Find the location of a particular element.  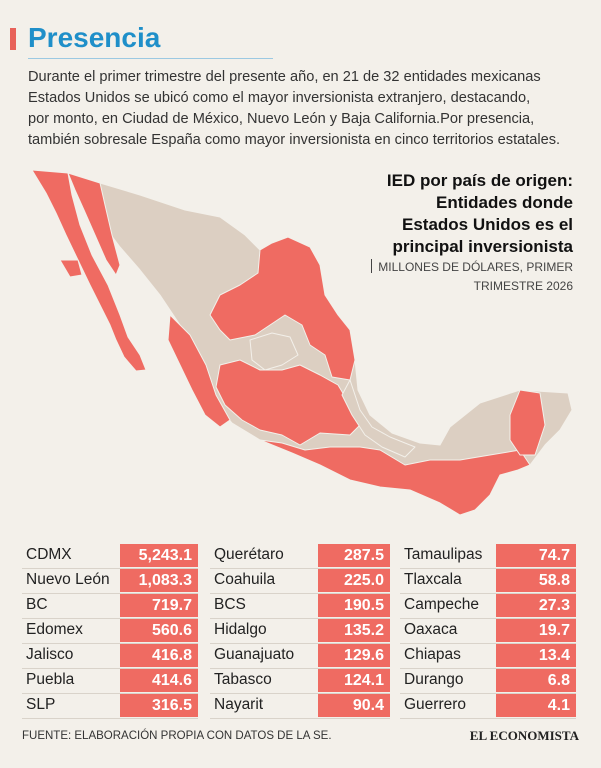

table-row: Puebla 414.6 is located at coordinates (110, 681).